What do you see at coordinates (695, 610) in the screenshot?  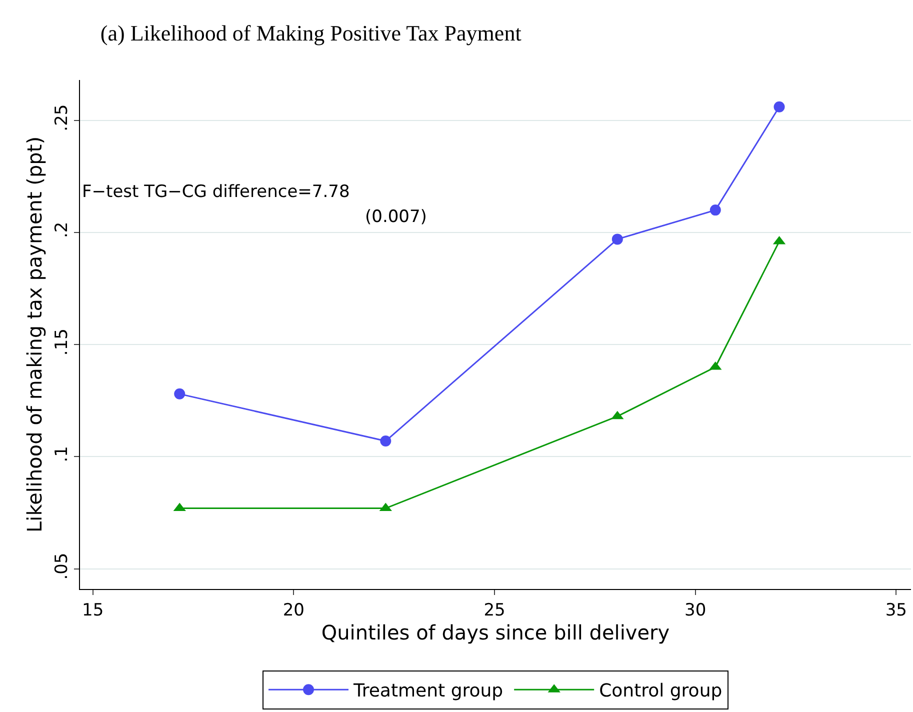 I see `x-tick-label: 30` at bounding box center [695, 610].